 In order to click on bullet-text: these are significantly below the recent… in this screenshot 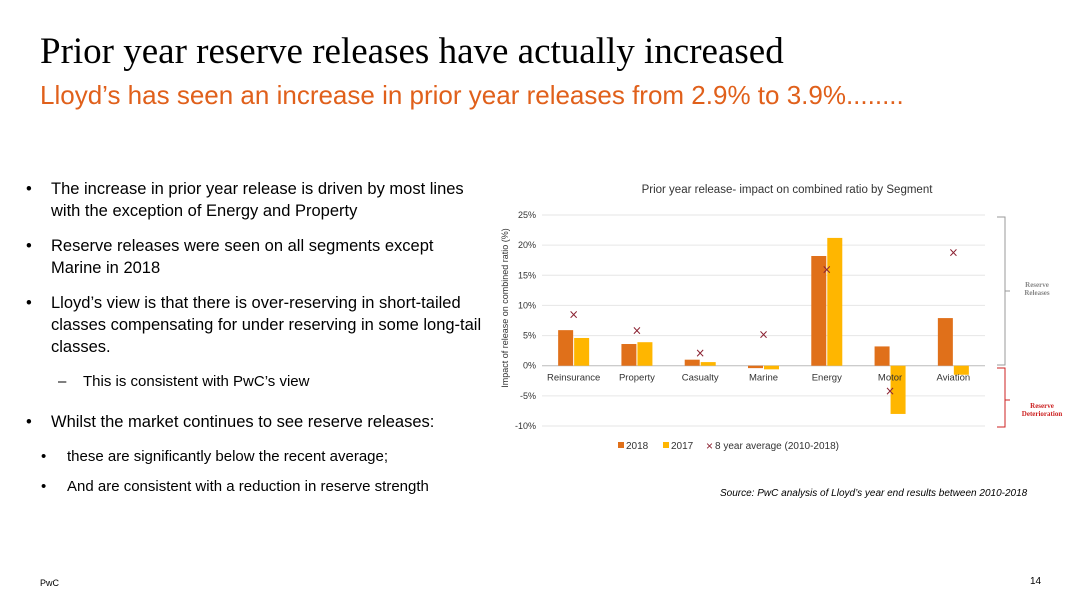, I will do `click(228, 456)`.